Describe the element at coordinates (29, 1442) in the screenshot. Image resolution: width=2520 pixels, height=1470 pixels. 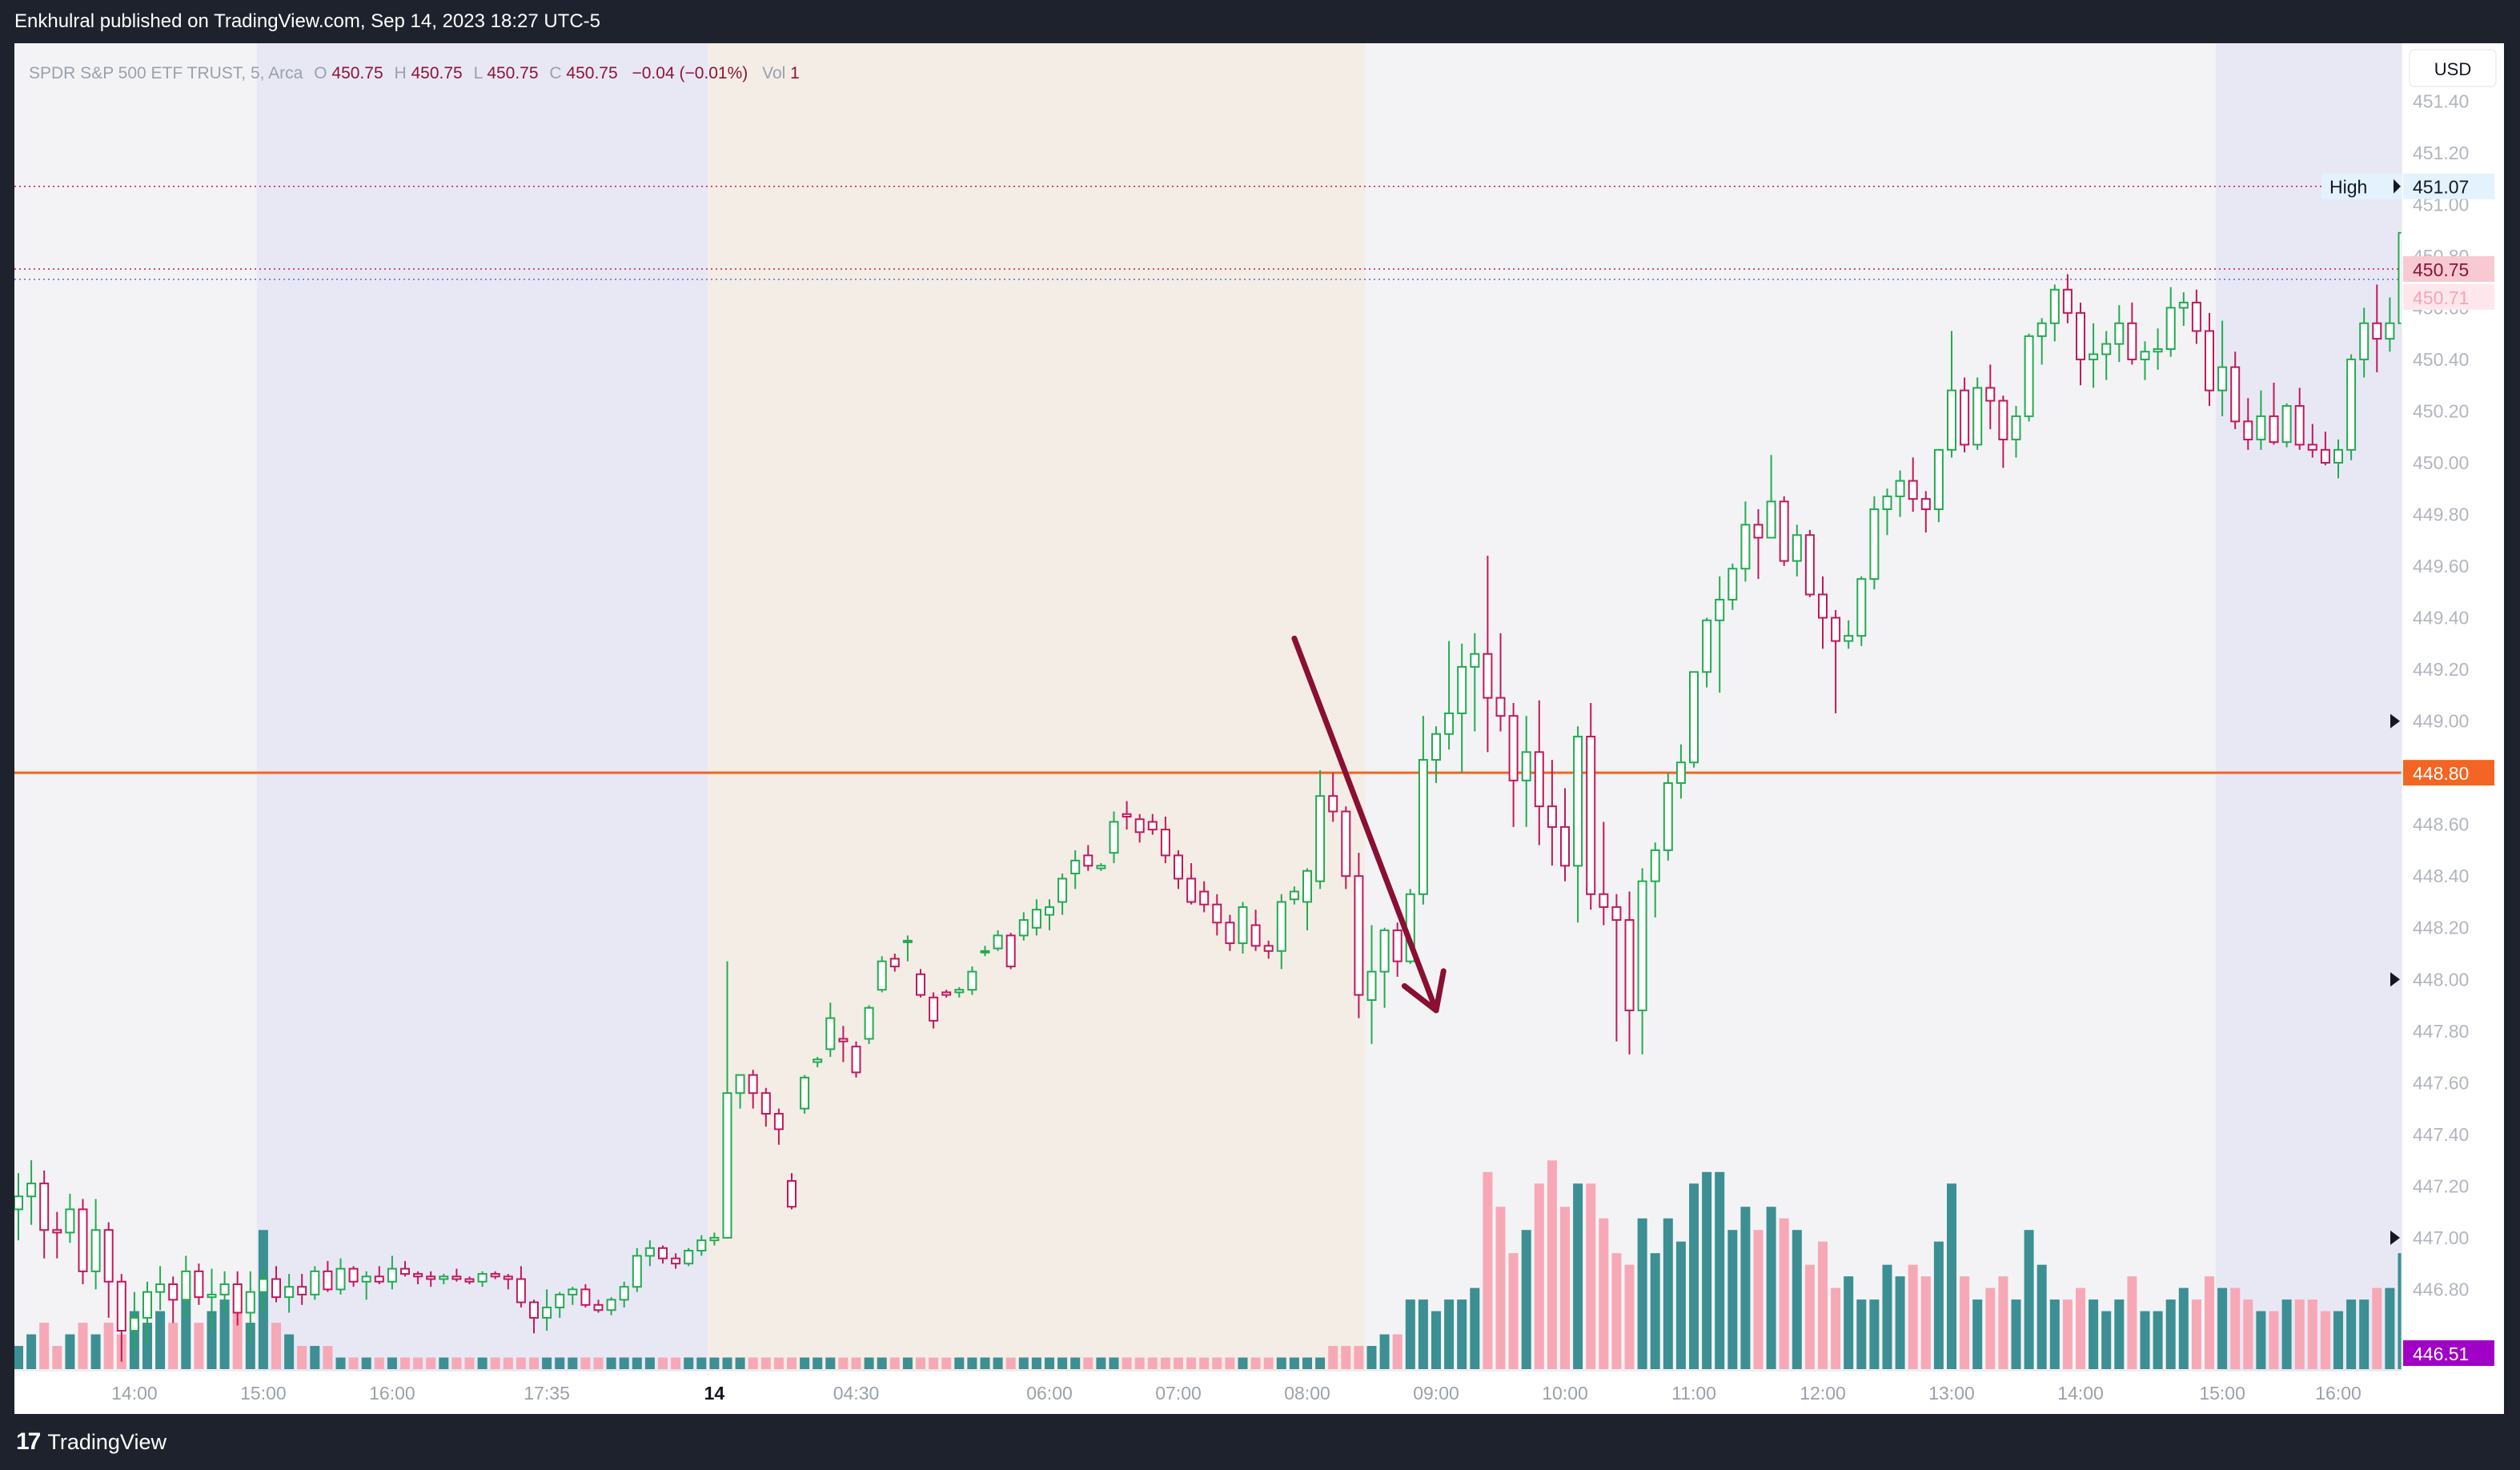
I see `tv-logo-icon: 17` at that location.